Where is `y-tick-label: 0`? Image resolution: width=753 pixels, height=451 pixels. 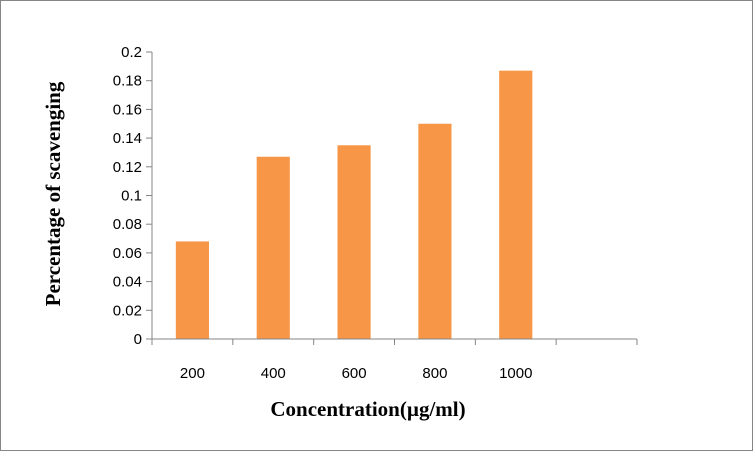 y-tick-label: 0 is located at coordinates (138, 339).